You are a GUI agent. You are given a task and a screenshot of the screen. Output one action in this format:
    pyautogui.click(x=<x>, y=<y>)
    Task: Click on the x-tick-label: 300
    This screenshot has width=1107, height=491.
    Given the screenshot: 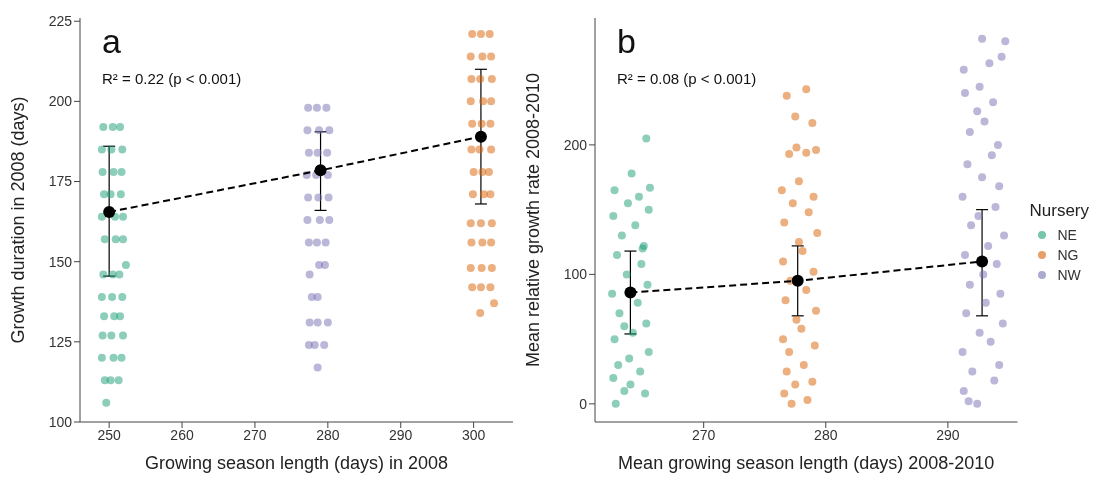 What is the action you would take?
    pyautogui.click(x=473, y=434)
    